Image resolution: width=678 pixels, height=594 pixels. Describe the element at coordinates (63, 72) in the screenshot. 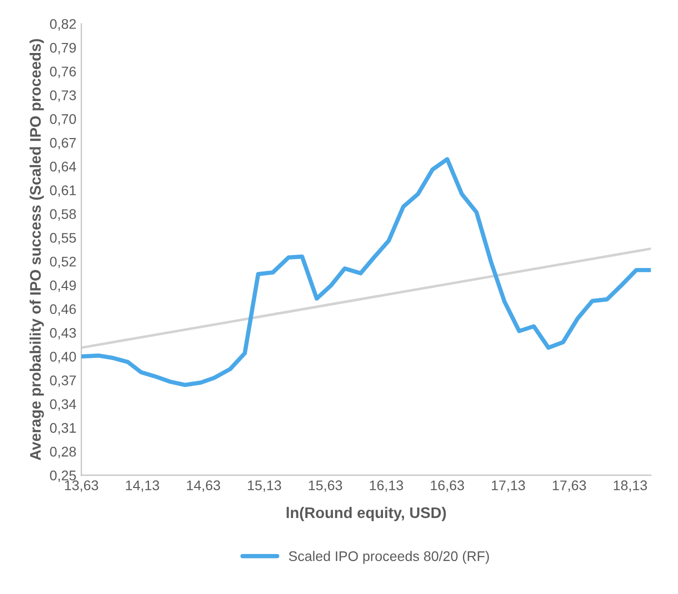

I see `y-tick-label: 0,76` at that location.